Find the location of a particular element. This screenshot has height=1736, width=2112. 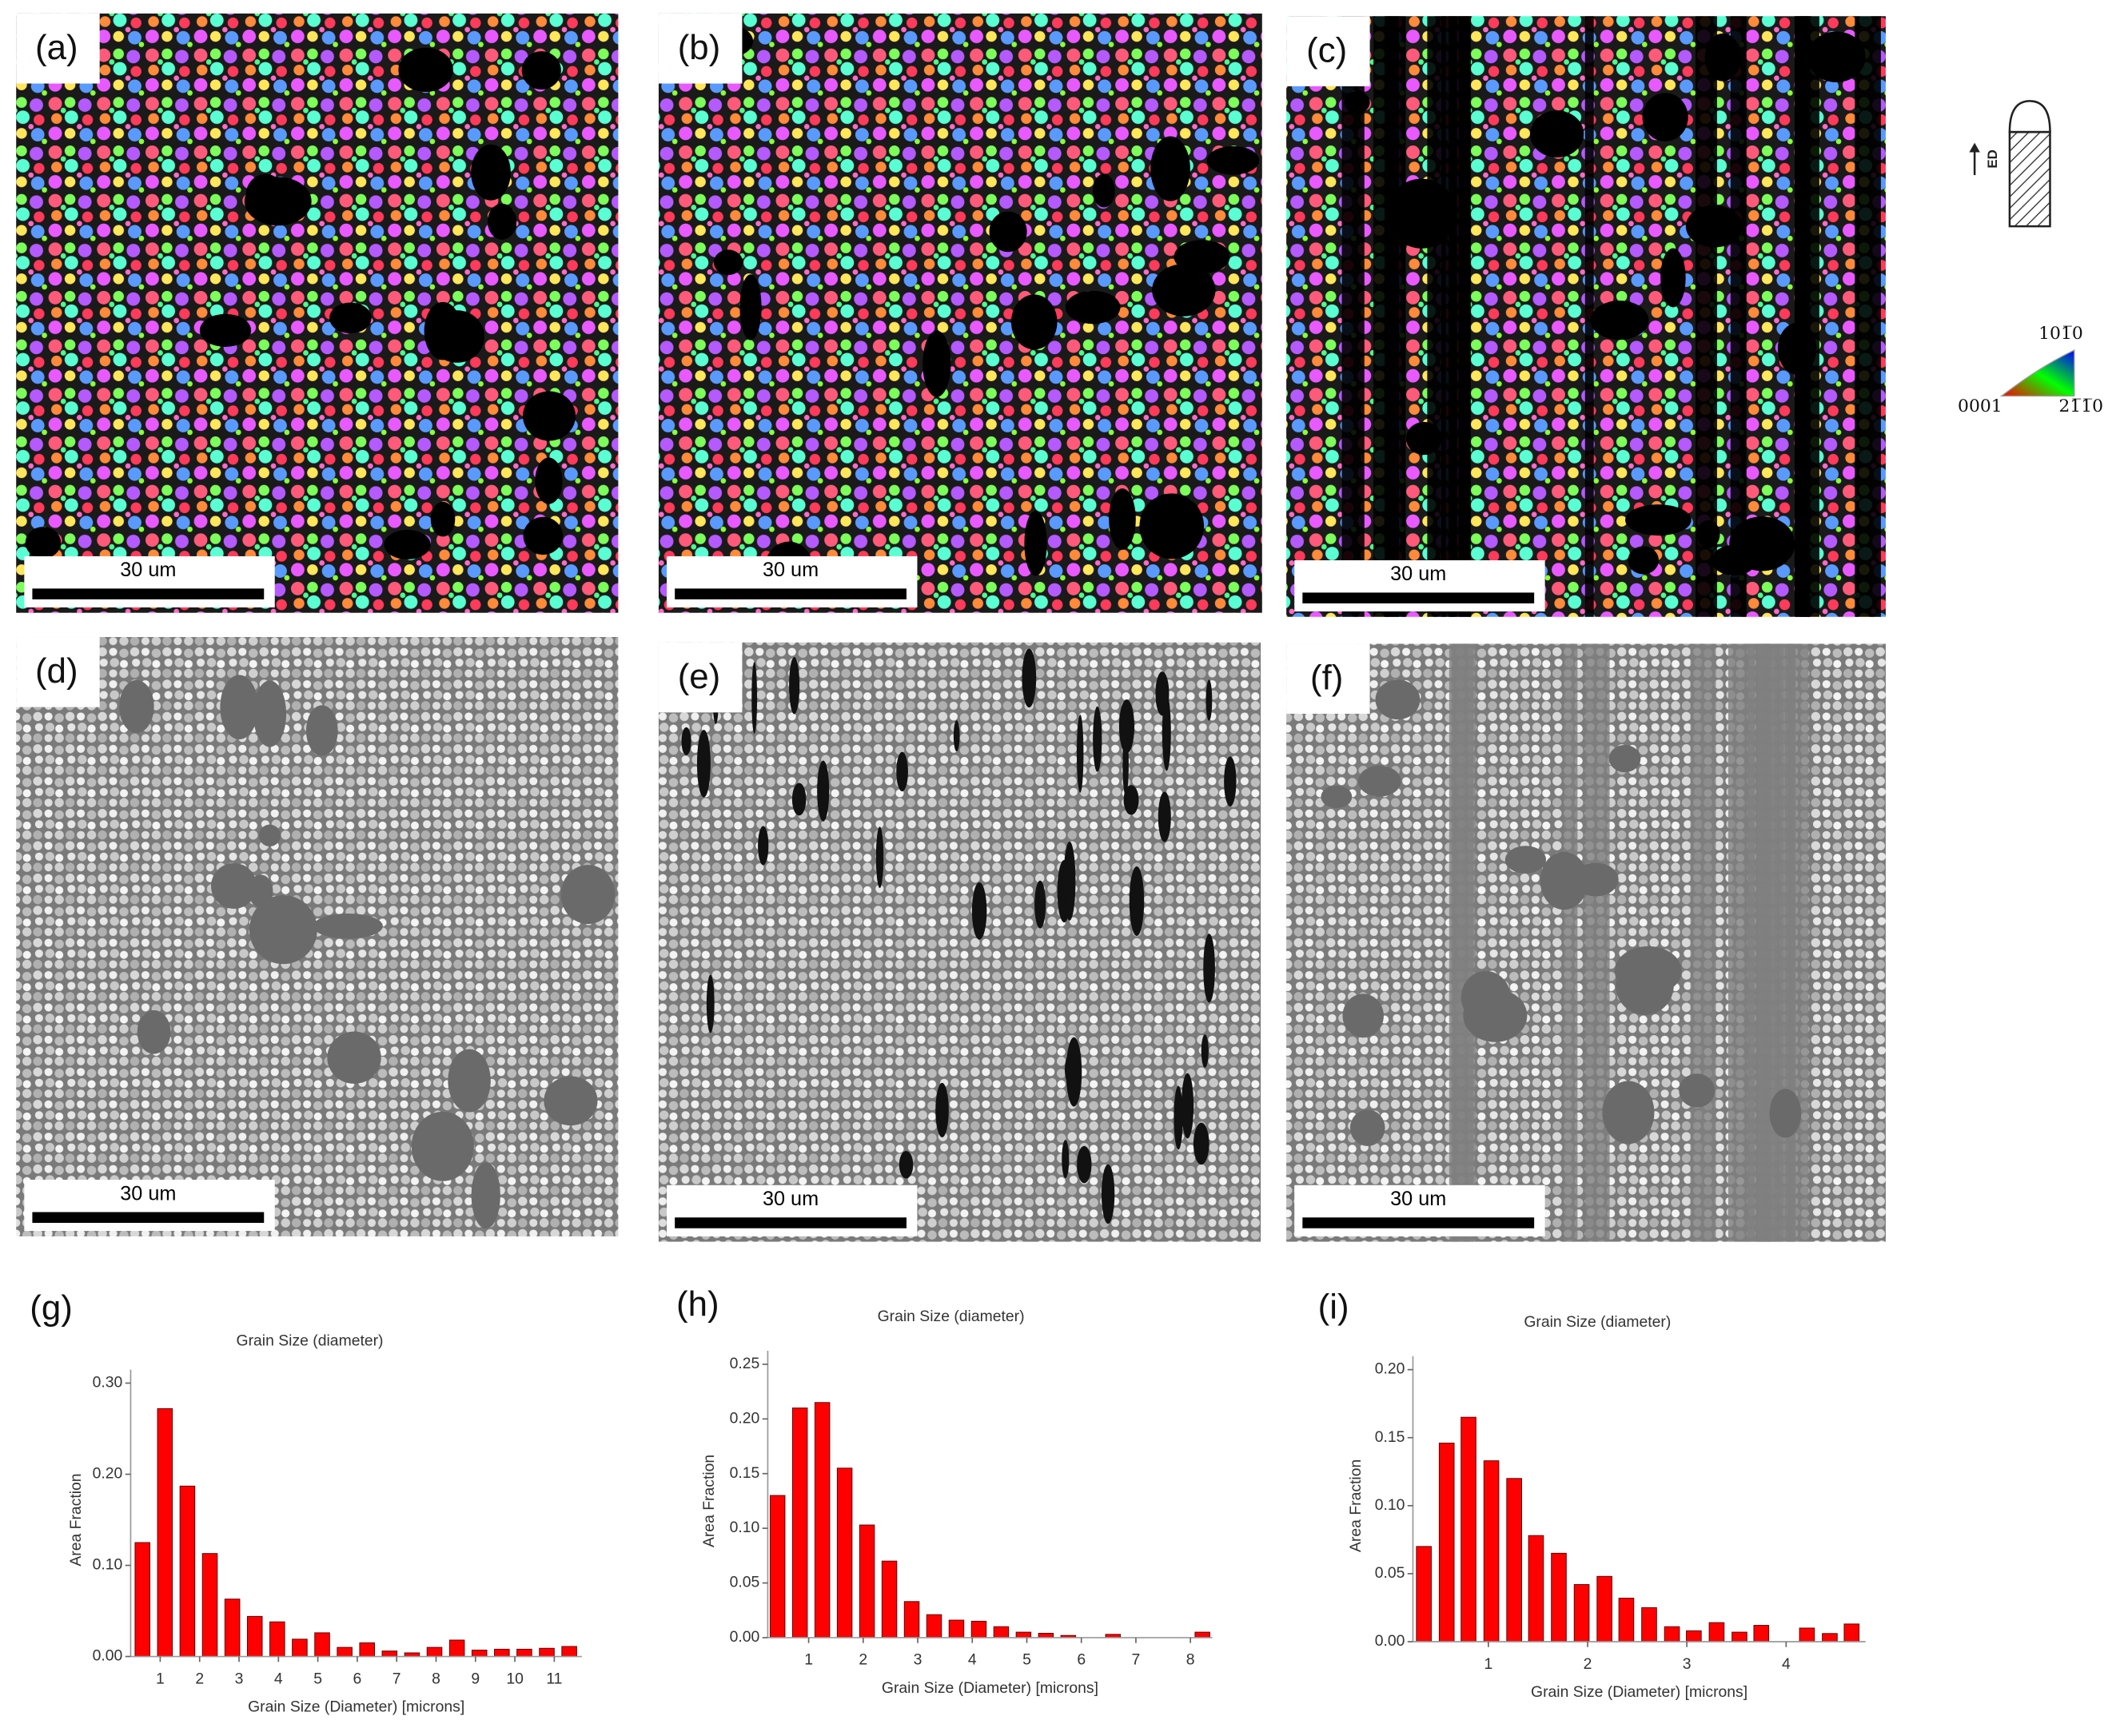

x-tick-label: 5 is located at coordinates (317, 1678).